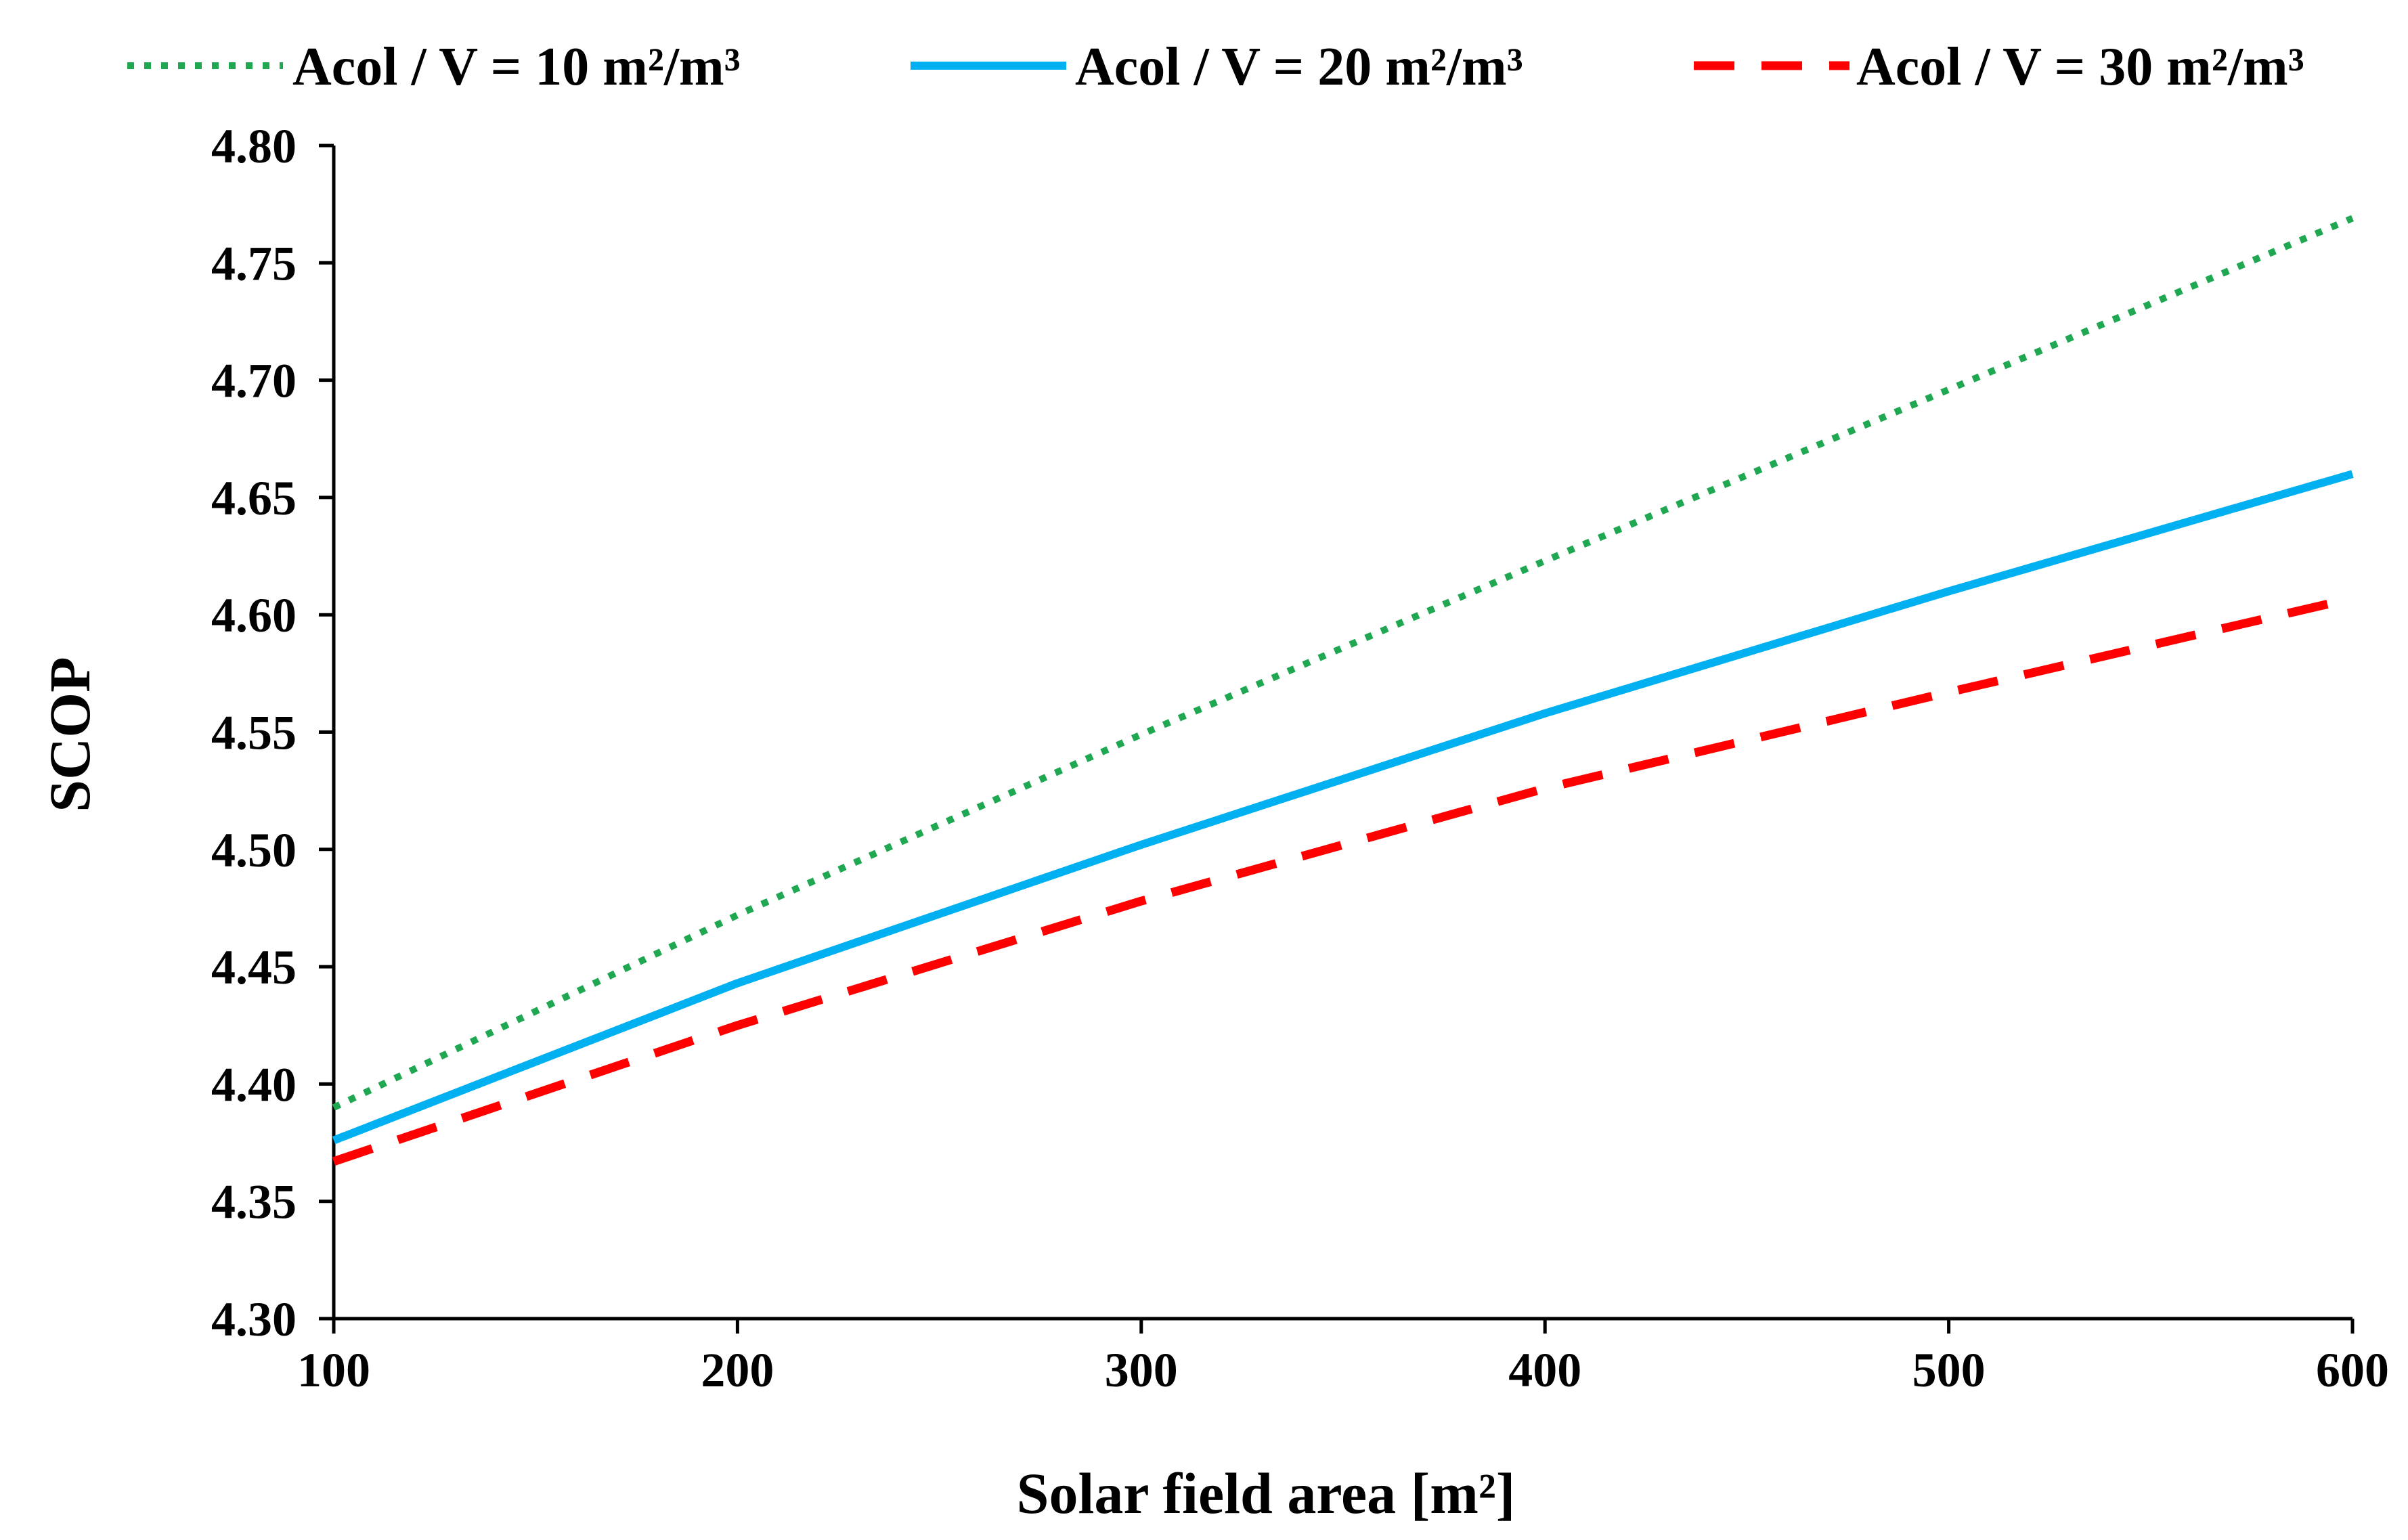 This screenshot has height=1540, width=2408. What do you see at coordinates (254, 733) in the screenshot?
I see `y-tick-label: 4.55` at bounding box center [254, 733].